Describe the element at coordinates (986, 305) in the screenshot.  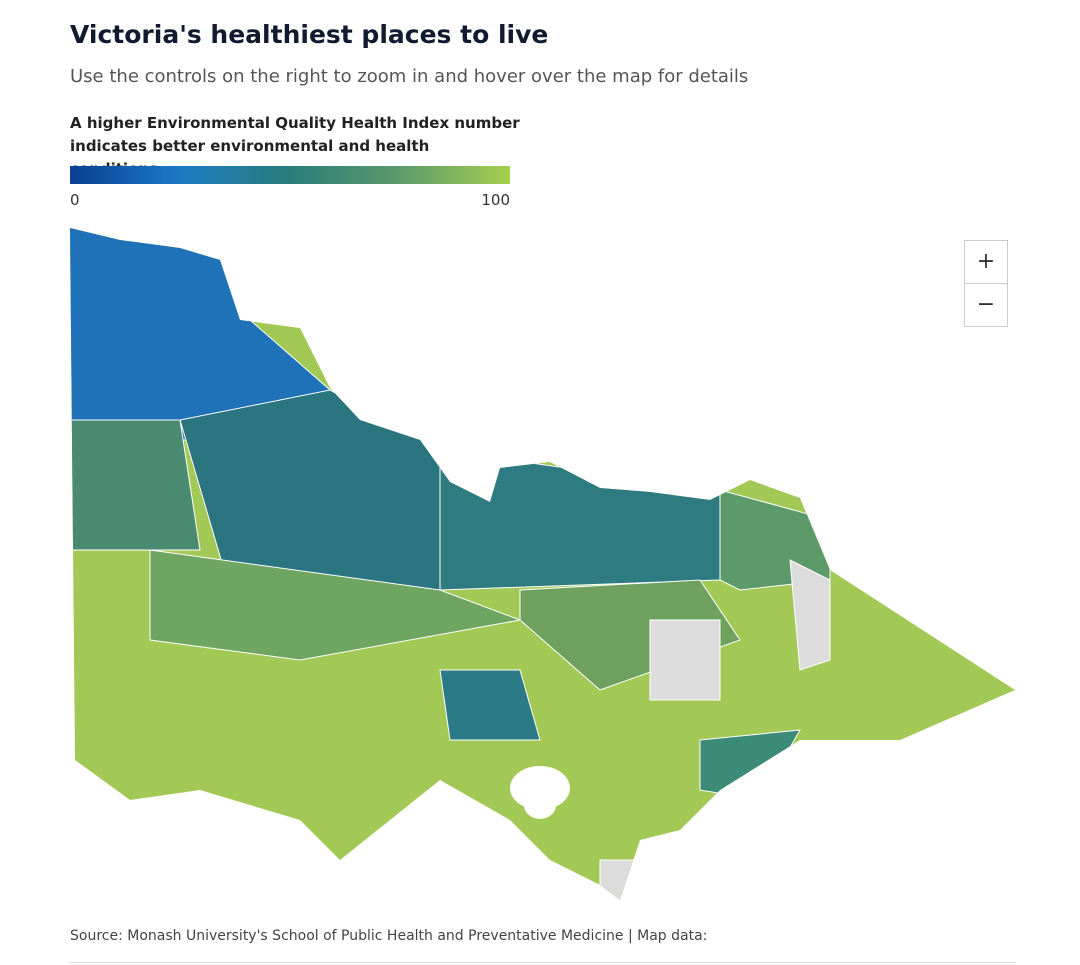
I see `zoom-out: −` at that location.